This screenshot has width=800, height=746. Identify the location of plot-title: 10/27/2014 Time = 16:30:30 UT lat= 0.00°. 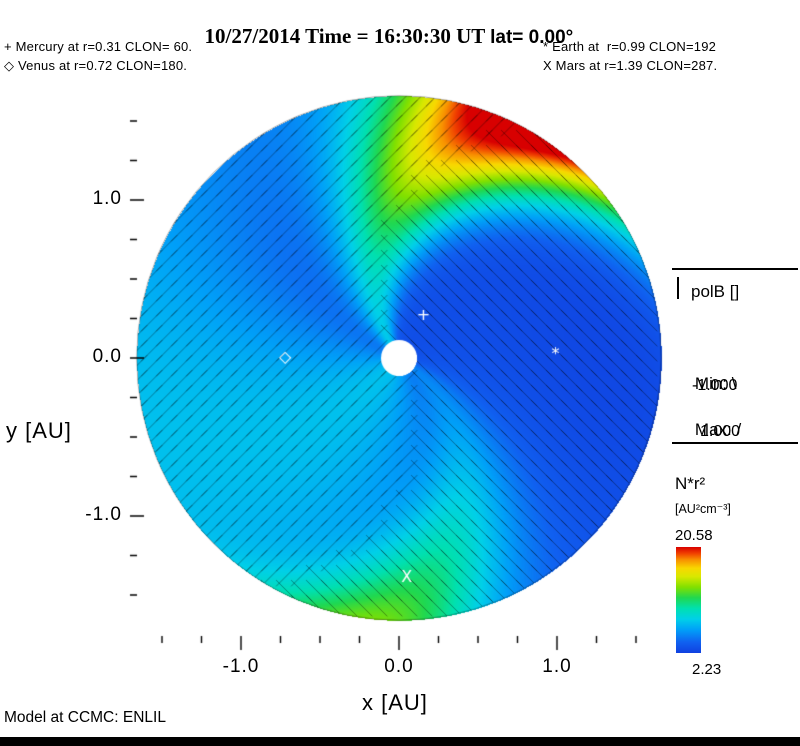
(380, 36).